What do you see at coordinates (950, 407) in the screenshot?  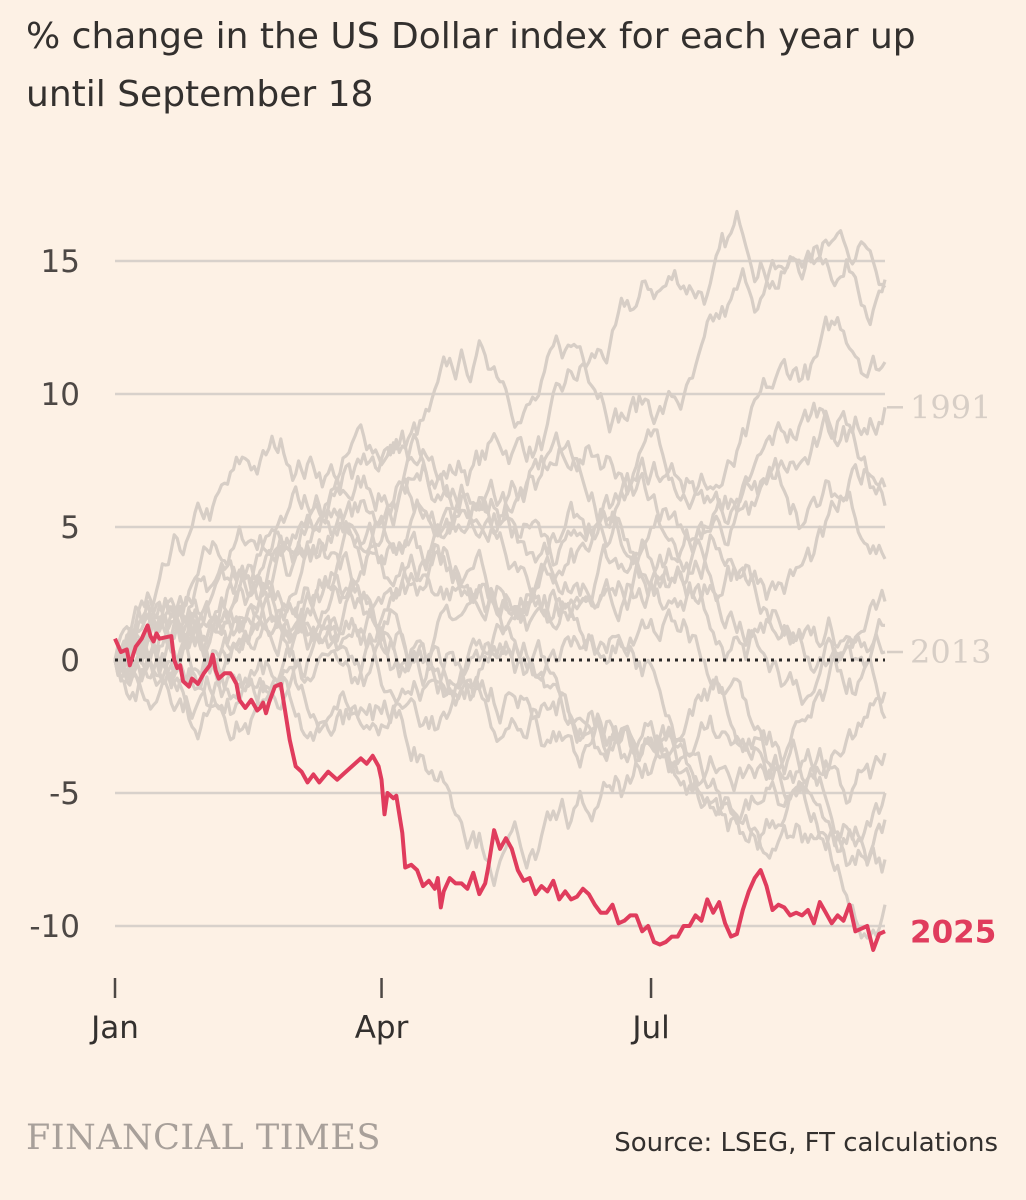 I see `series-end-label-1991: 1991` at bounding box center [950, 407].